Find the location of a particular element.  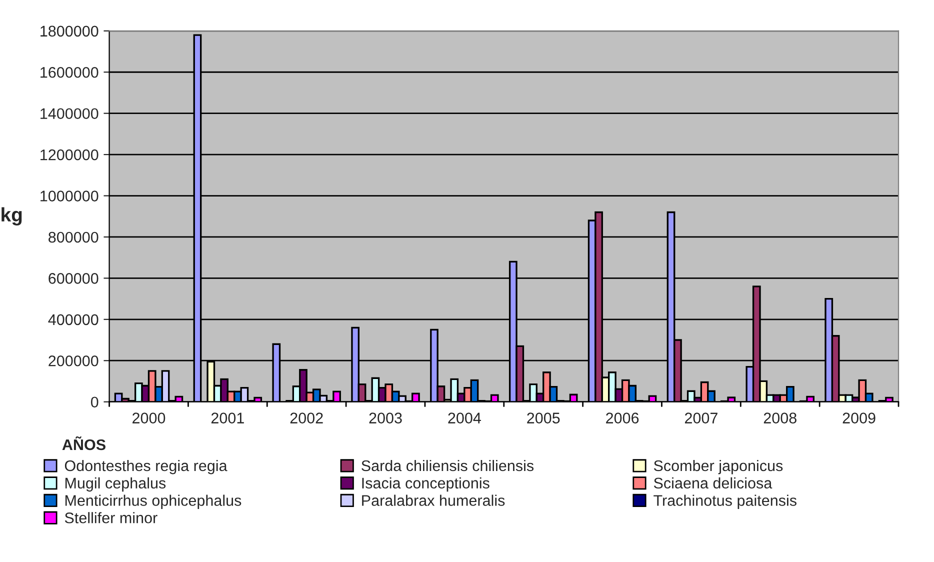

legend-label: Paralabrax humeralis is located at coordinates (433, 500).